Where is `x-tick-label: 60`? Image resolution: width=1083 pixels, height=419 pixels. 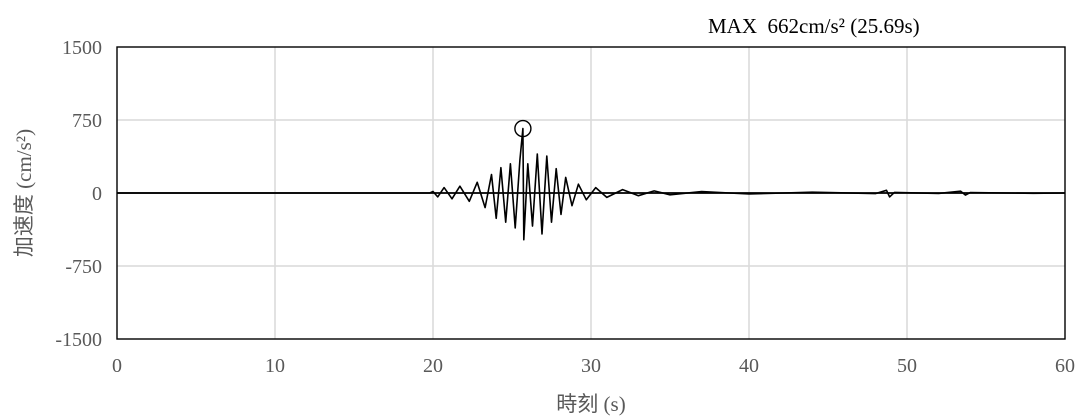 x-tick-label: 60 is located at coordinates (1065, 366).